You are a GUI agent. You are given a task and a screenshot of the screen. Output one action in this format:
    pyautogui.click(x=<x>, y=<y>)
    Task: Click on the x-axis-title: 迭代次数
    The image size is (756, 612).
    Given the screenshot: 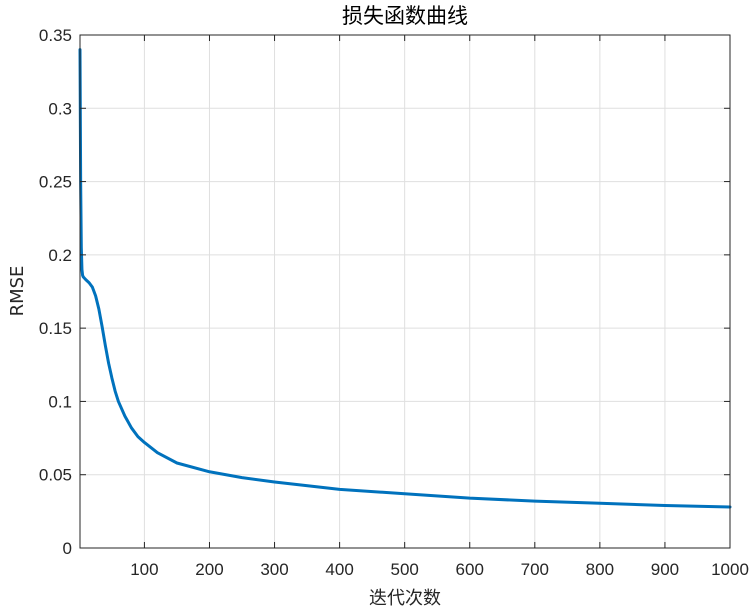 What is the action you would take?
    pyautogui.click(x=405, y=598)
    